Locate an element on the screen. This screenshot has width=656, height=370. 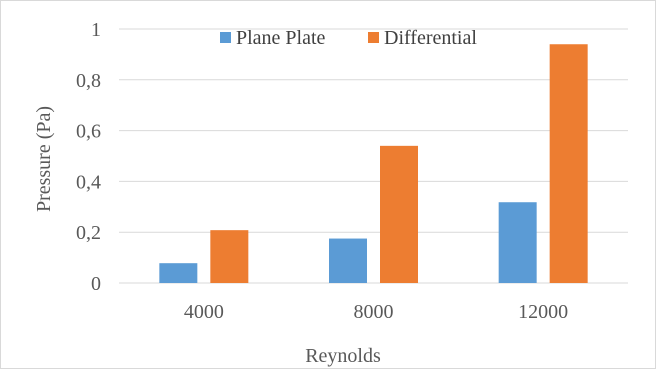
legend: Plane Plate Differential is located at coordinates (348, 38).